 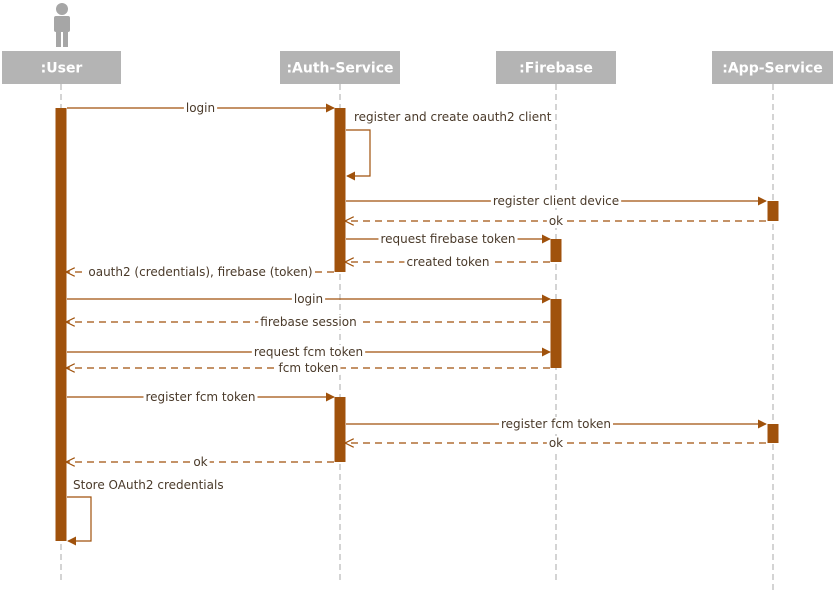 I want to click on message-label: register client device, so click(x=556, y=201).